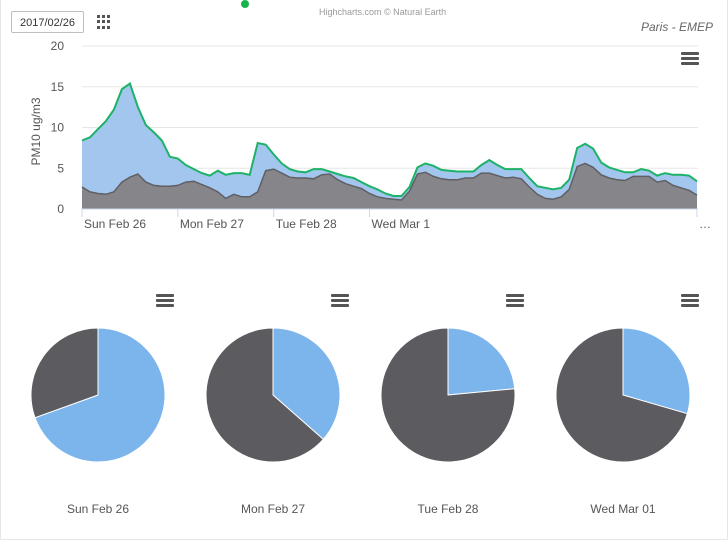 The image size is (728, 541). What do you see at coordinates (273, 509) in the screenshot?
I see `pie-title: Mon Feb 27` at bounding box center [273, 509].